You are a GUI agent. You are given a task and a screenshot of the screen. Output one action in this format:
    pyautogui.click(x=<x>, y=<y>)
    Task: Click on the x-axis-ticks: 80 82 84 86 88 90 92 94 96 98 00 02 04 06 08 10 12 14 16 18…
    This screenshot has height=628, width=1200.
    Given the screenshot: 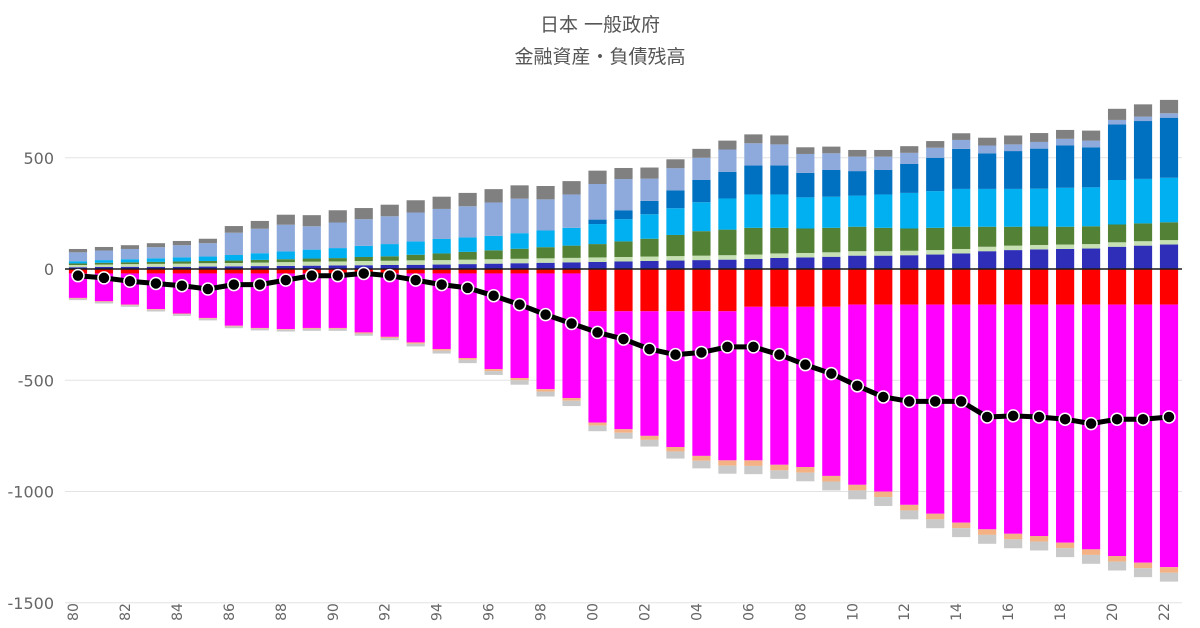 What is the action you would take?
    pyautogui.click(x=619, y=612)
    